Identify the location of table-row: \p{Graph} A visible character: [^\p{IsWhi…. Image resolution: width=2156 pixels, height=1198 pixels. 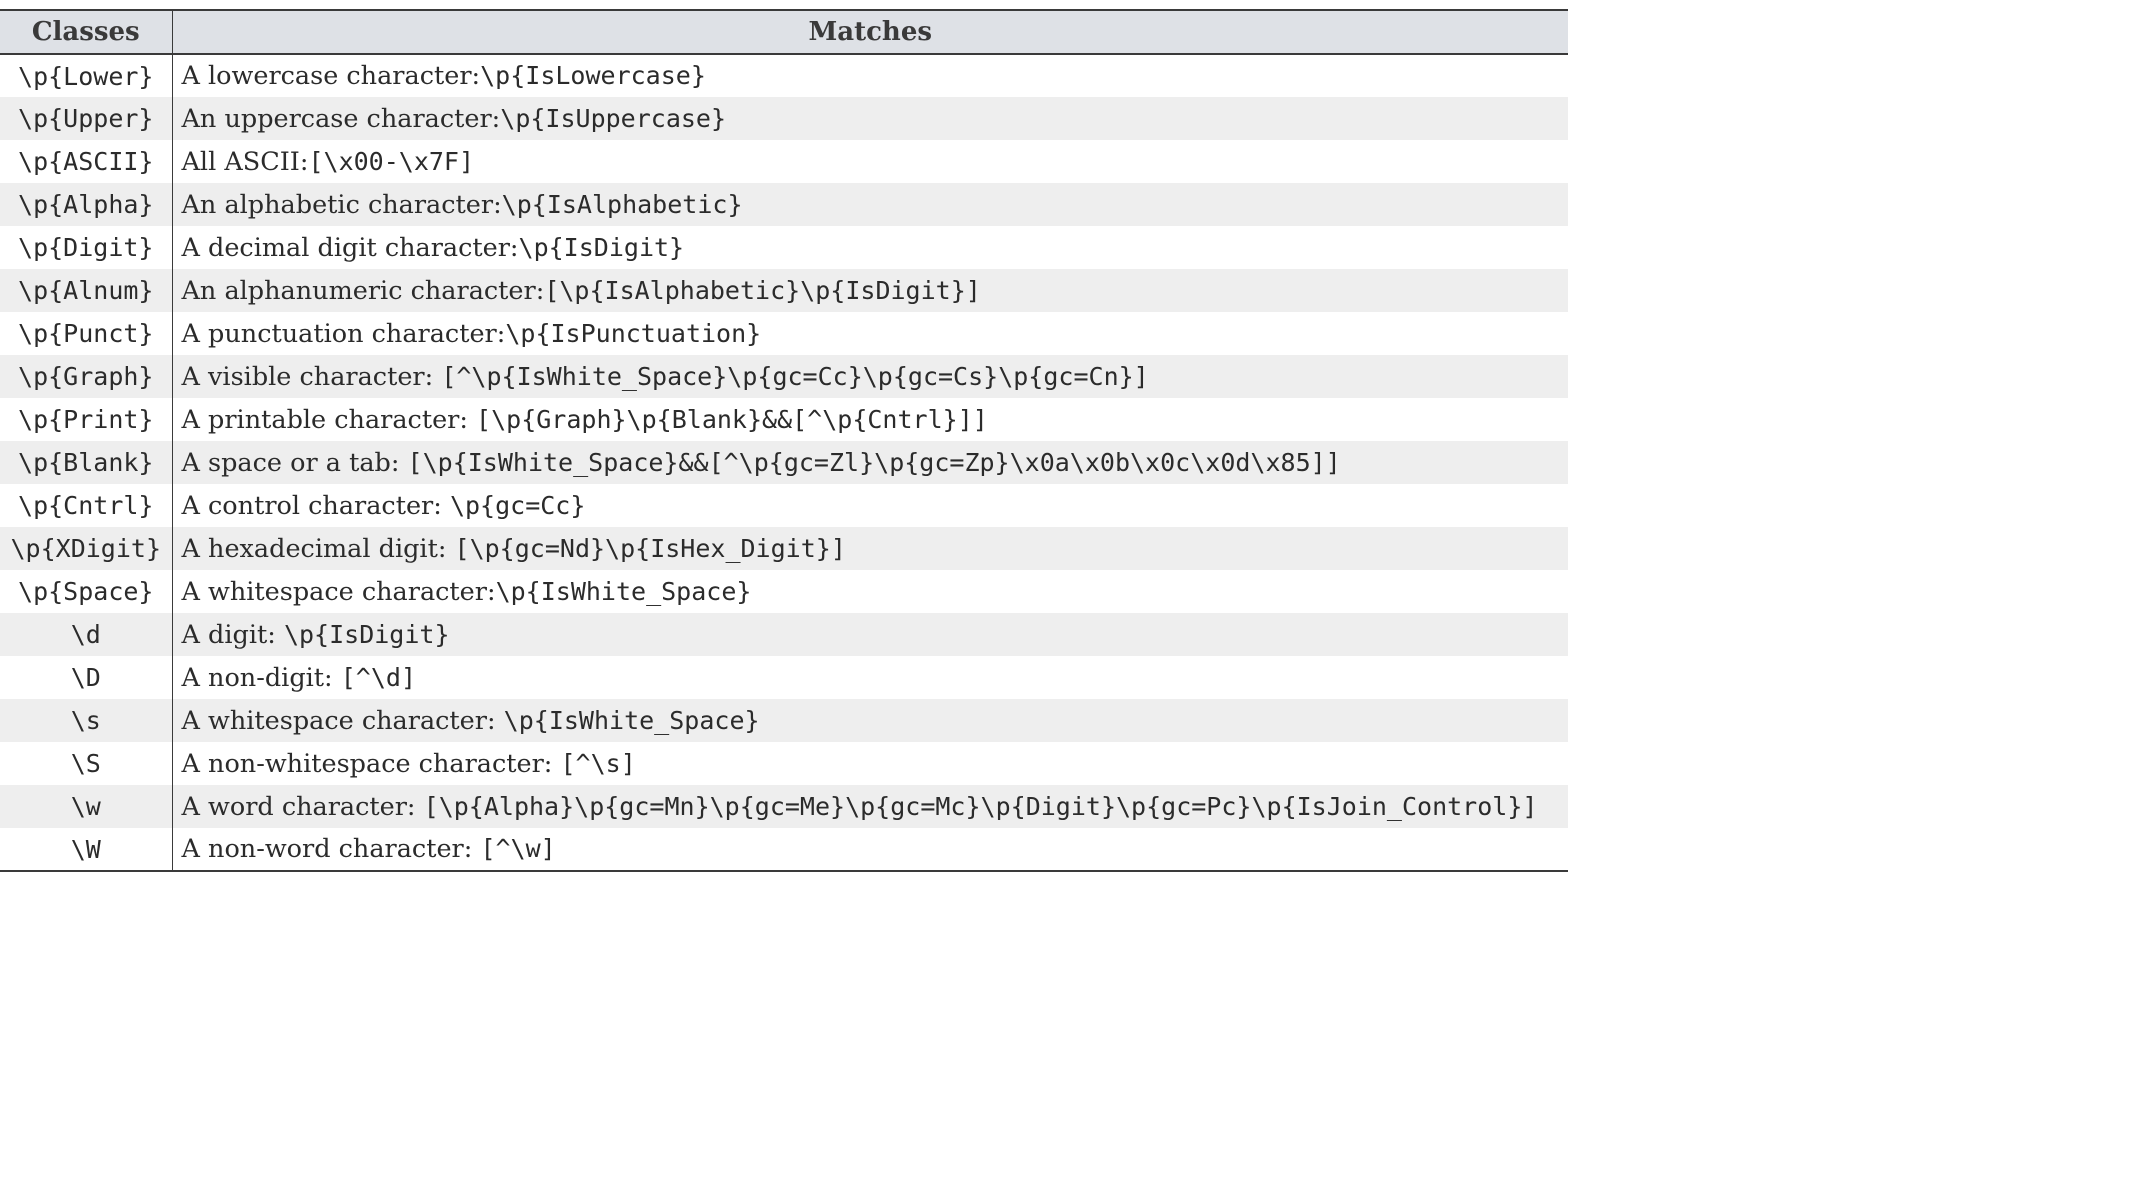
(784, 376).